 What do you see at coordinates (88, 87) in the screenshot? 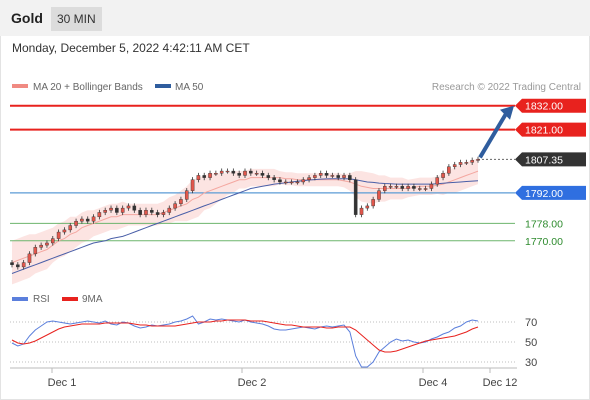
I see `bollinger-legend-label: MA 20 + Bollinger Bands` at bounding box center [88, 87].